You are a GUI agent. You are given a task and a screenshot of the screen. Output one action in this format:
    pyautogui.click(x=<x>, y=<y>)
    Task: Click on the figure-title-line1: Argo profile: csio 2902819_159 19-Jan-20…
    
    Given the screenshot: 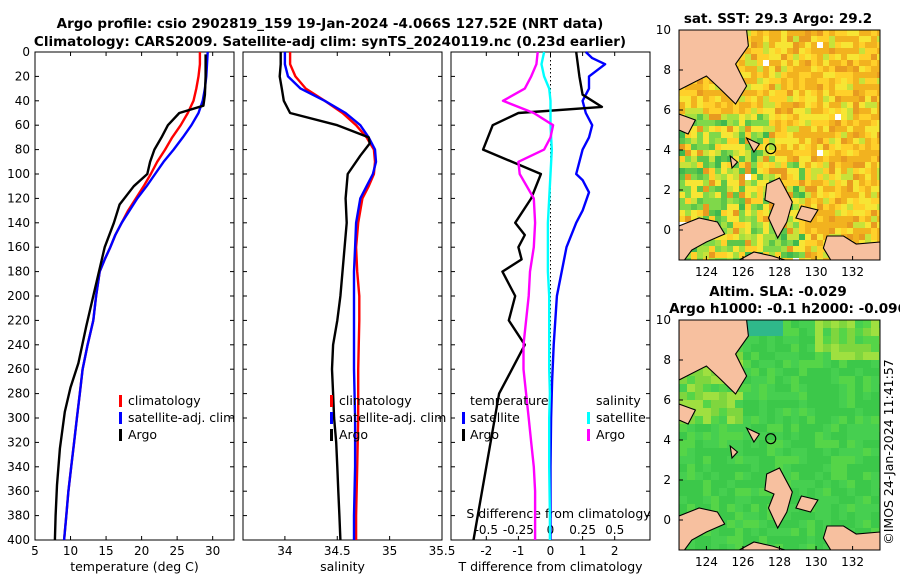 What is the action you would take?
    pyautogui.click(x=330, y=24)
    